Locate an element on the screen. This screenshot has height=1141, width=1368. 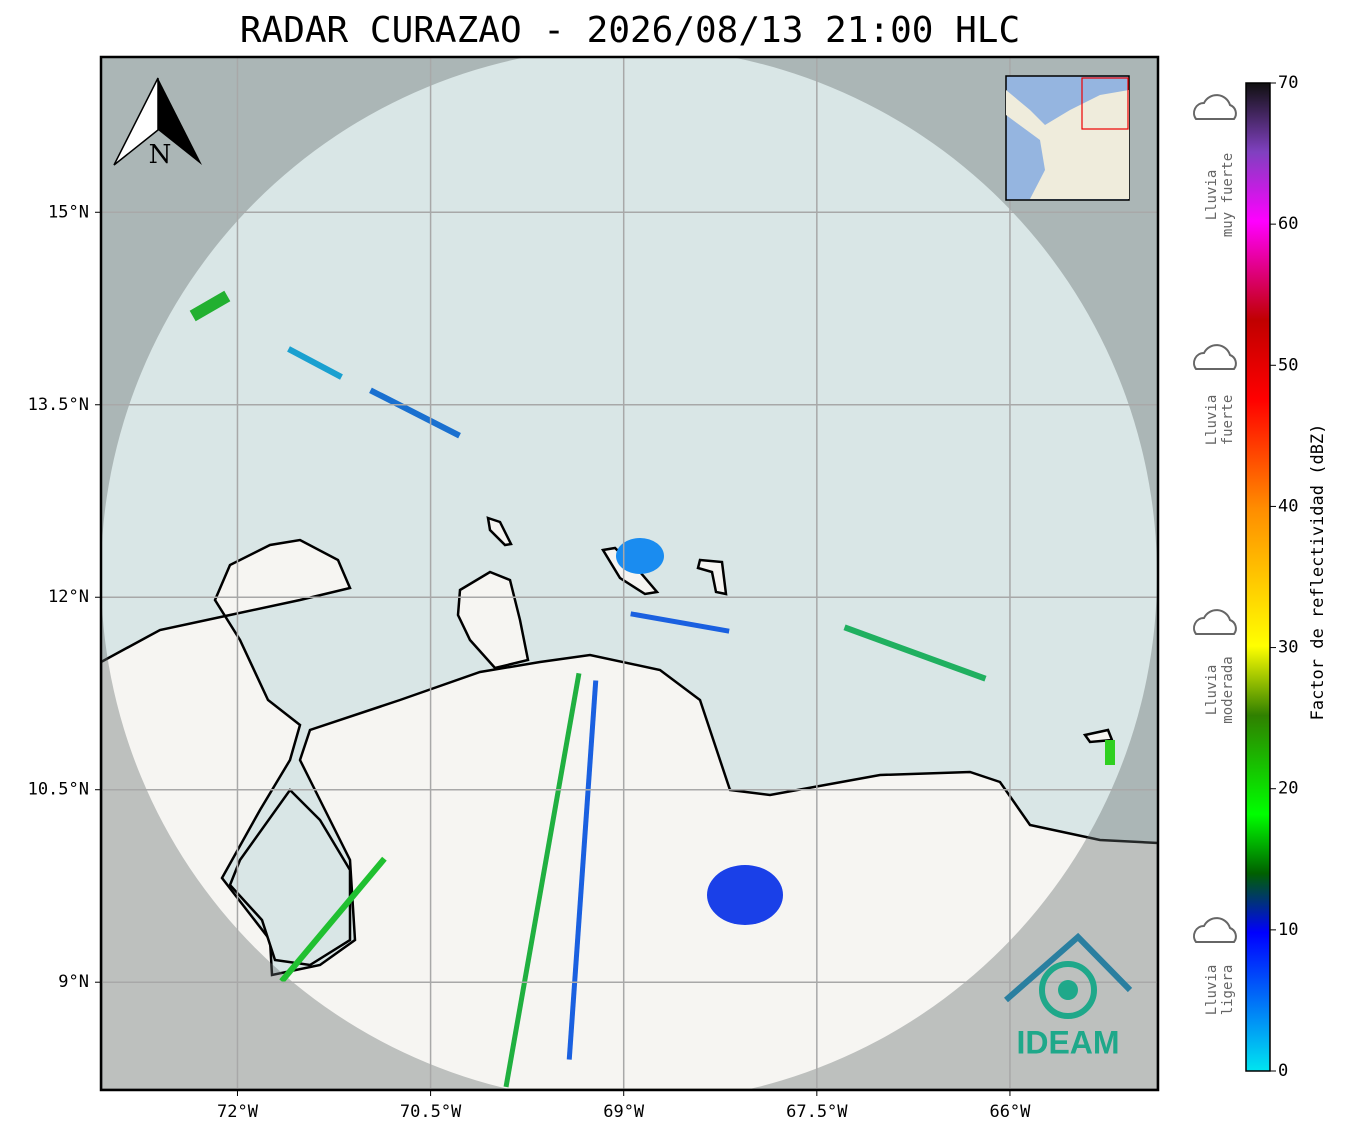
y-tick-label: 15°N is located at coordinates (68, 212).